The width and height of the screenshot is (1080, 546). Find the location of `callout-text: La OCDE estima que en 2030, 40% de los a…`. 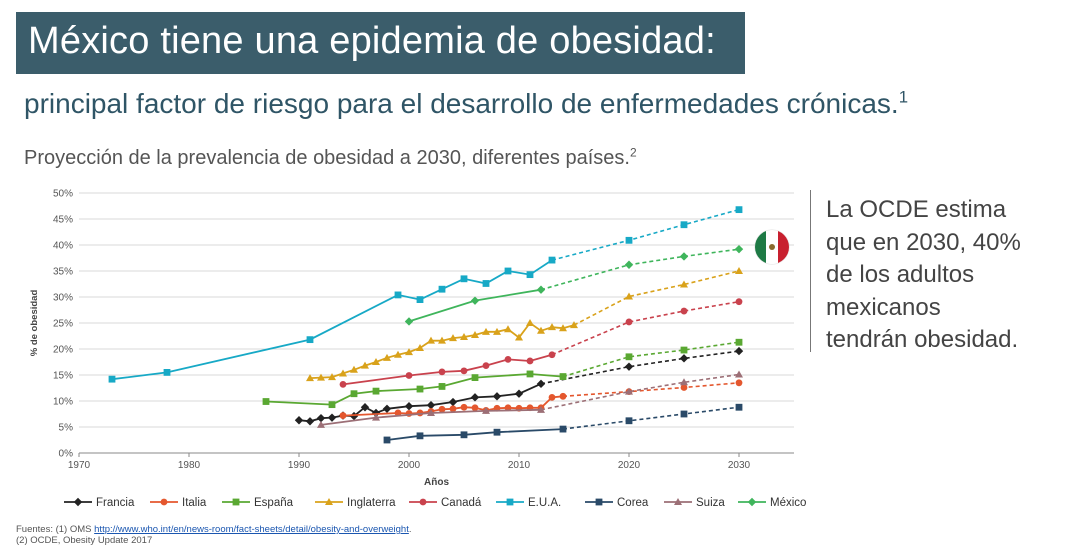

callout-text: La OCDE estima que en 2030, 40% de los a… is located at coordinates (923, 275).